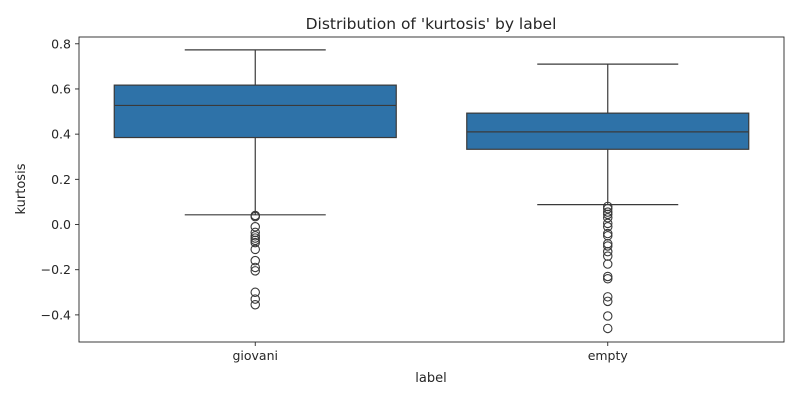 This screenshot has width=800, height=400. Describe the element at coordinates (608, 355) in the screenshot. I see `x-tick-label: empty` at that location.